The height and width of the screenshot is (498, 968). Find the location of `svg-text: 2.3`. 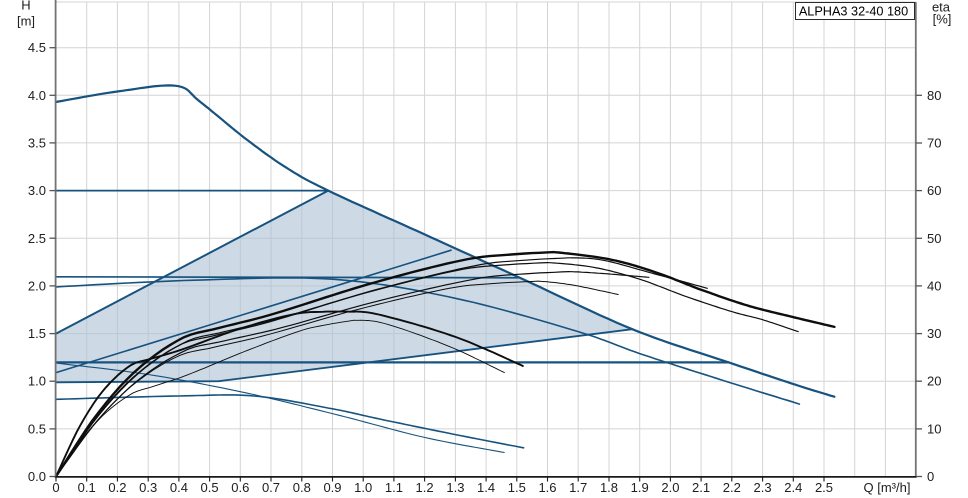

svg-text: 2.3 is located at coordinates (763, 487).